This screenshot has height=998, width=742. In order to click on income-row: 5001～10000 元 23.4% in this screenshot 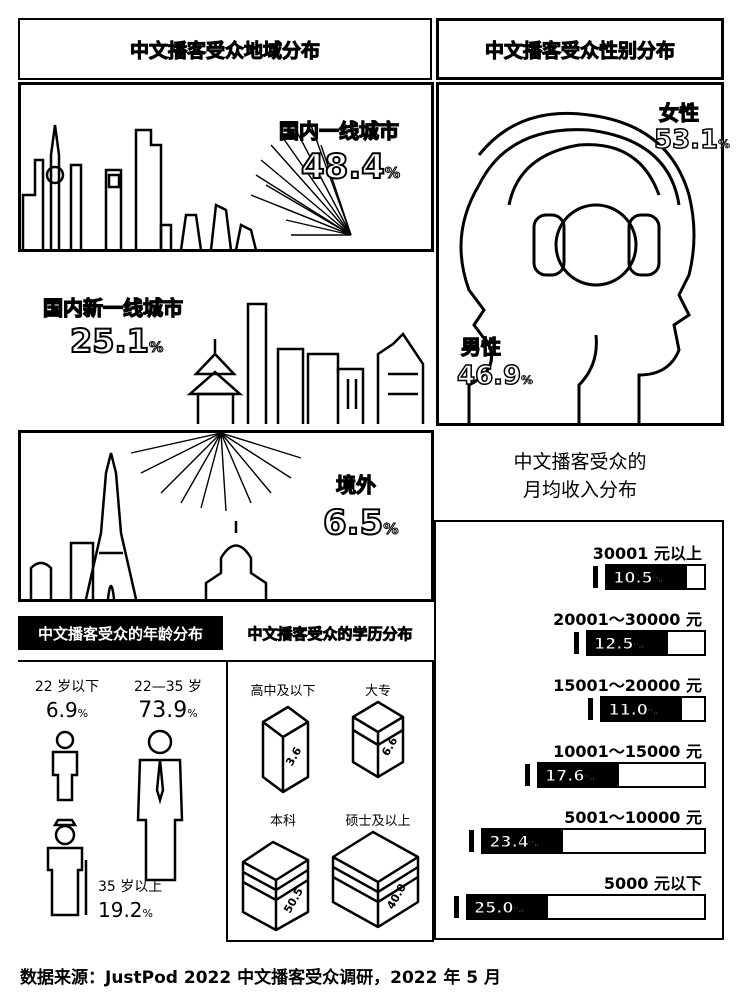, I will do `click(579, 834)`.